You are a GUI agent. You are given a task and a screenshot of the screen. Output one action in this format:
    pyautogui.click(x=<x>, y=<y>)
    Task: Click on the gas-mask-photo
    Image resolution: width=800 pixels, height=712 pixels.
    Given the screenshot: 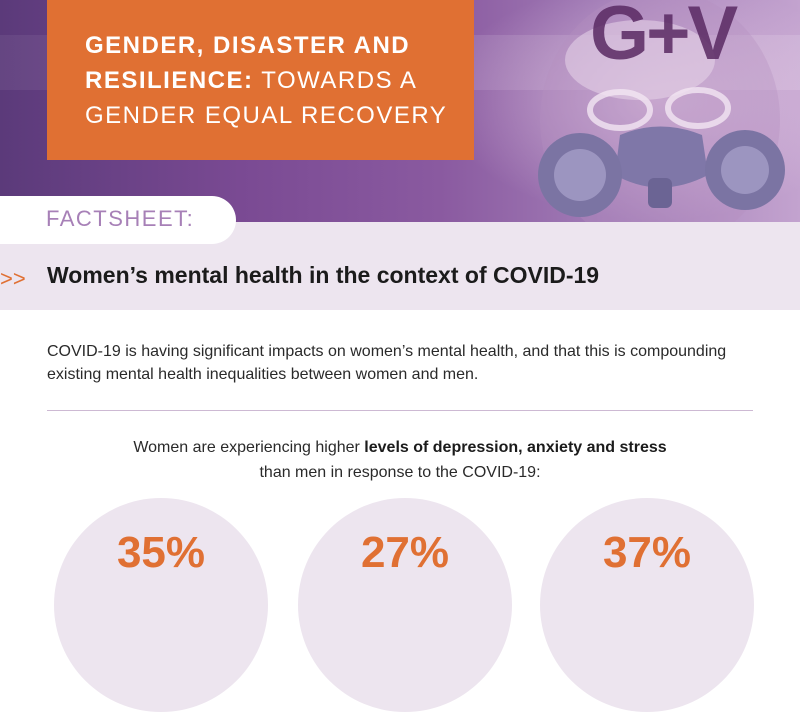 What is the action you would take?
    pyautogui.click(x=661, y=111)
    